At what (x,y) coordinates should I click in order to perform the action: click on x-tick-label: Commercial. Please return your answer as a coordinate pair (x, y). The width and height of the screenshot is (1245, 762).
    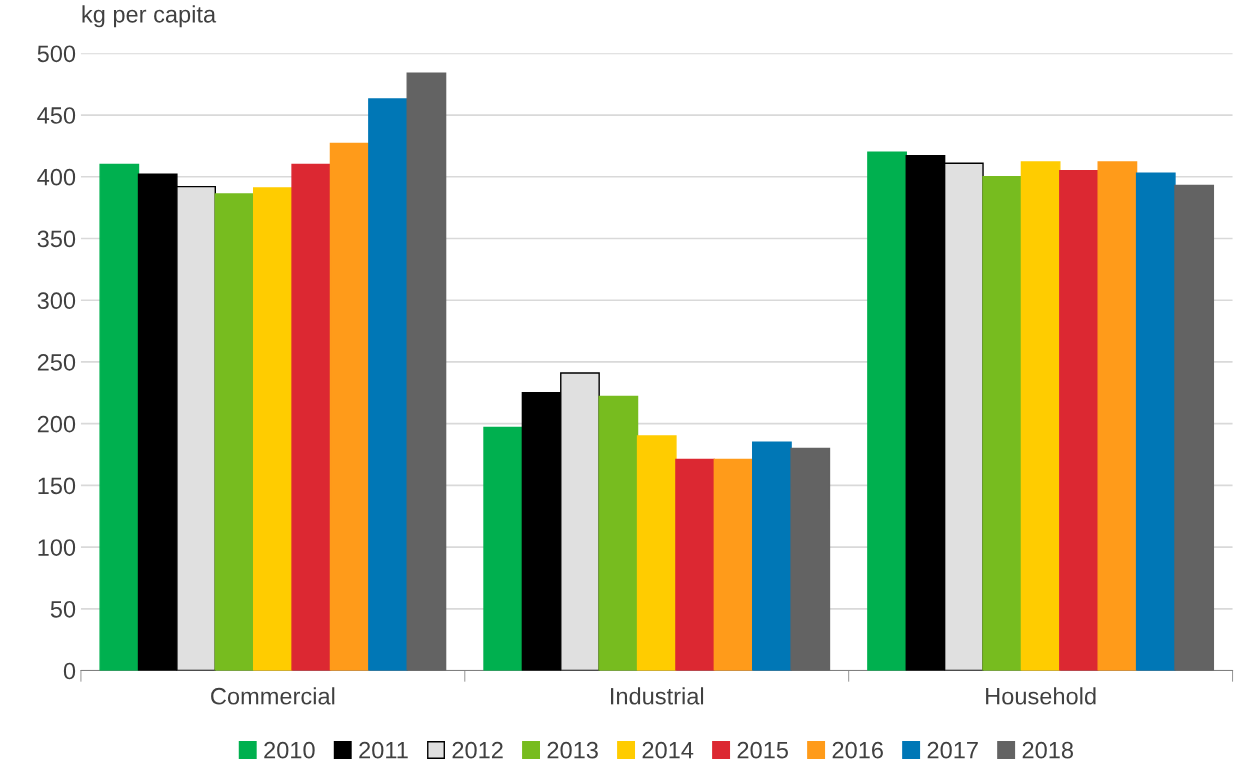
    Looking at the image, I should click on (273, 696).